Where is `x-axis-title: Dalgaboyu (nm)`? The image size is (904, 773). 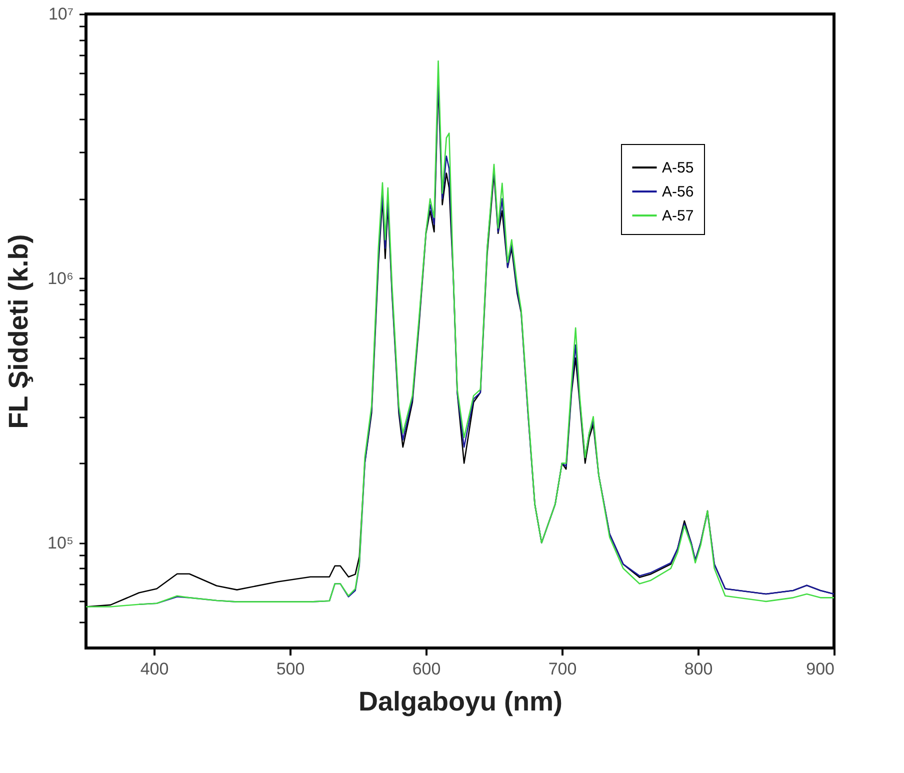
x-axis-title: Dalgaboyu (nm) is located at coordinates (460, 701).